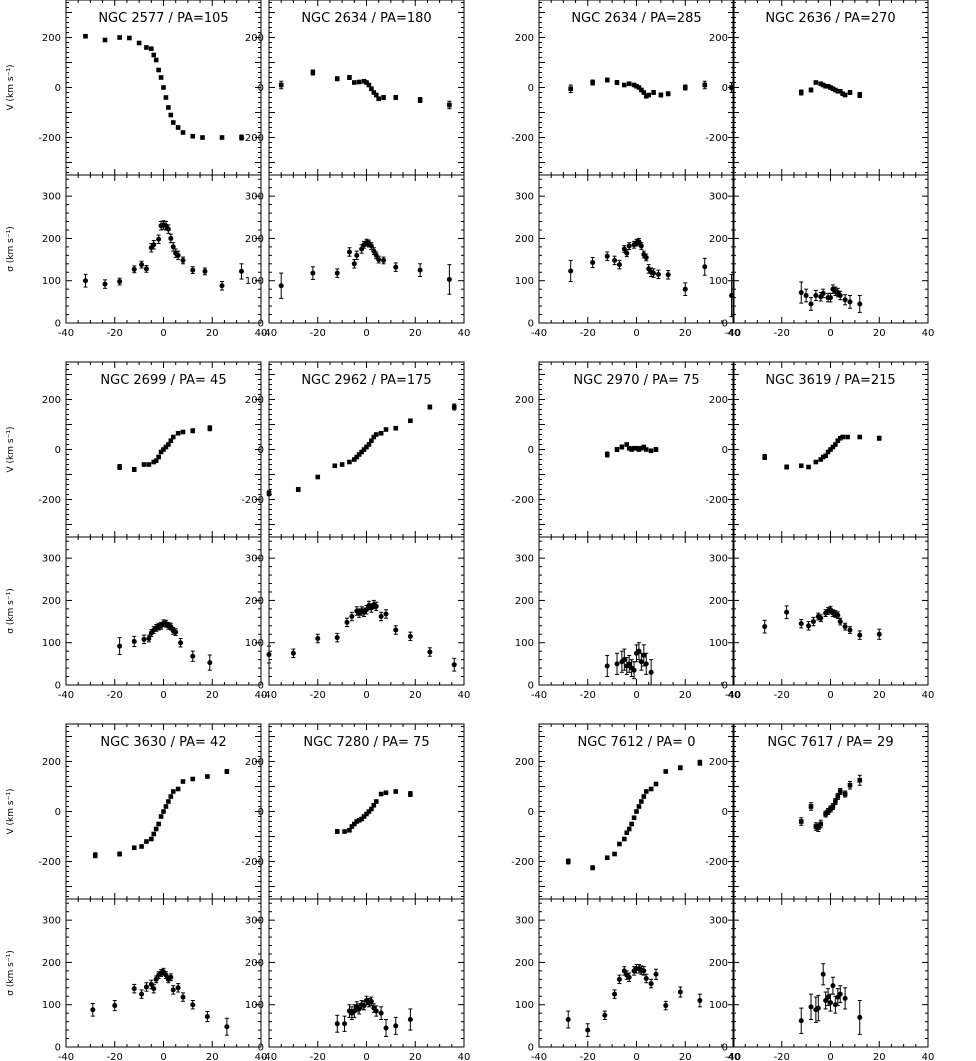  What do you see at coordinates (718, 559) in the screenshot?
I see `sigma-tick-label: 300` at bounding box center [718, 559].